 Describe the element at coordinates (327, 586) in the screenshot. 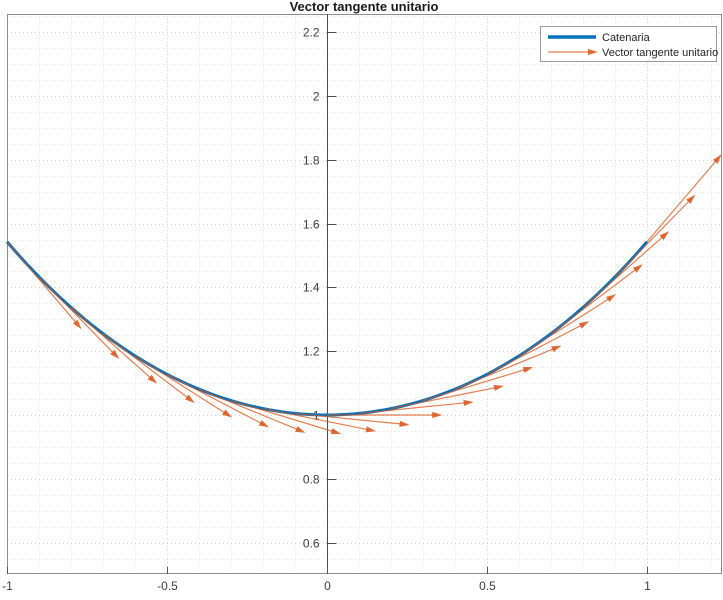

I see `x-tick-label: 0` at that location.